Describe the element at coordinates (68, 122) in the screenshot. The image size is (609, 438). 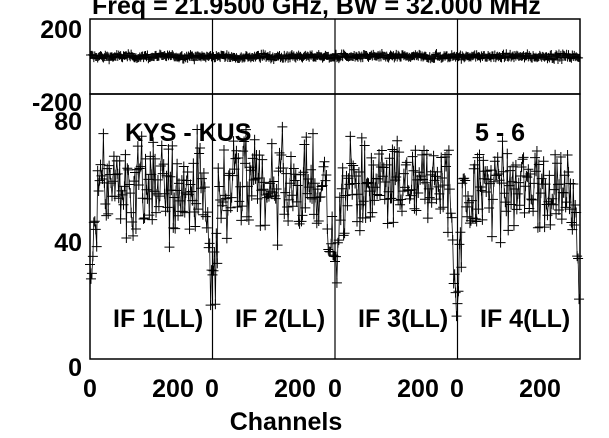
I see `amp-ytick-80: 80` at that location.